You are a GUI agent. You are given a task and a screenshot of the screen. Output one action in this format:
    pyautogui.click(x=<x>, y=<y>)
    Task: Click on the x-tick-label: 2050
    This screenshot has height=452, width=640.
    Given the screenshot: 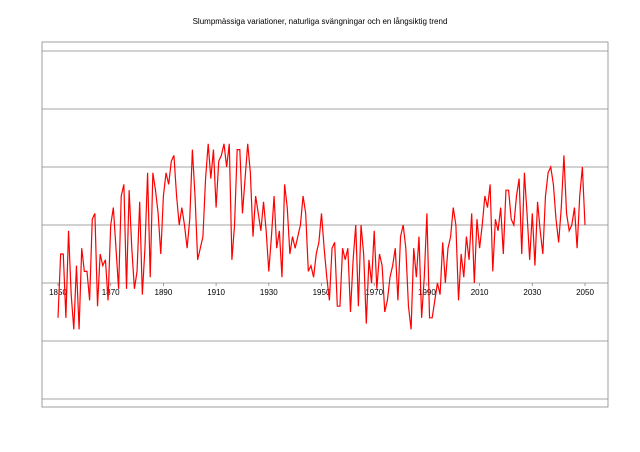 What is the action you would take?
    pyautogui.click(x=585, y=292)
    